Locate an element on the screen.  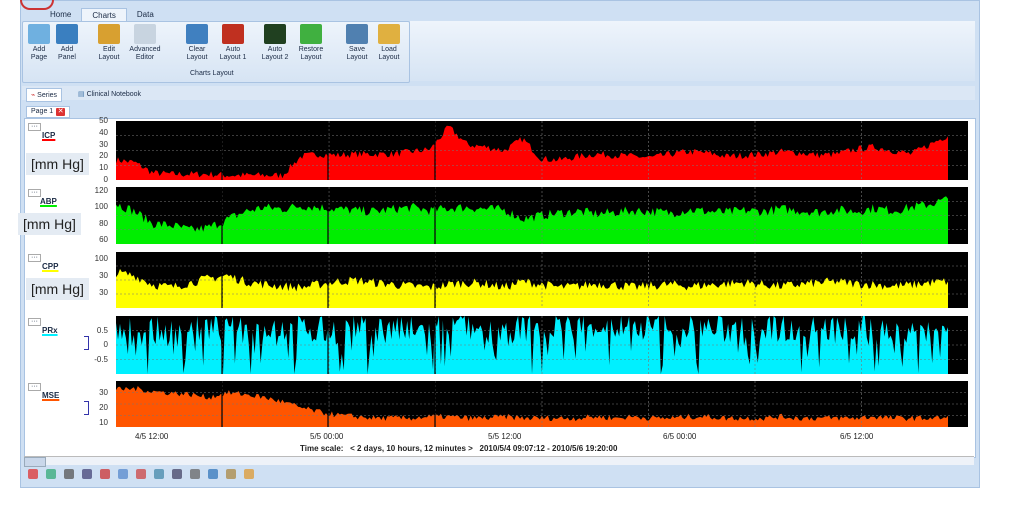
export-icon is located at coordinates (87, 474).